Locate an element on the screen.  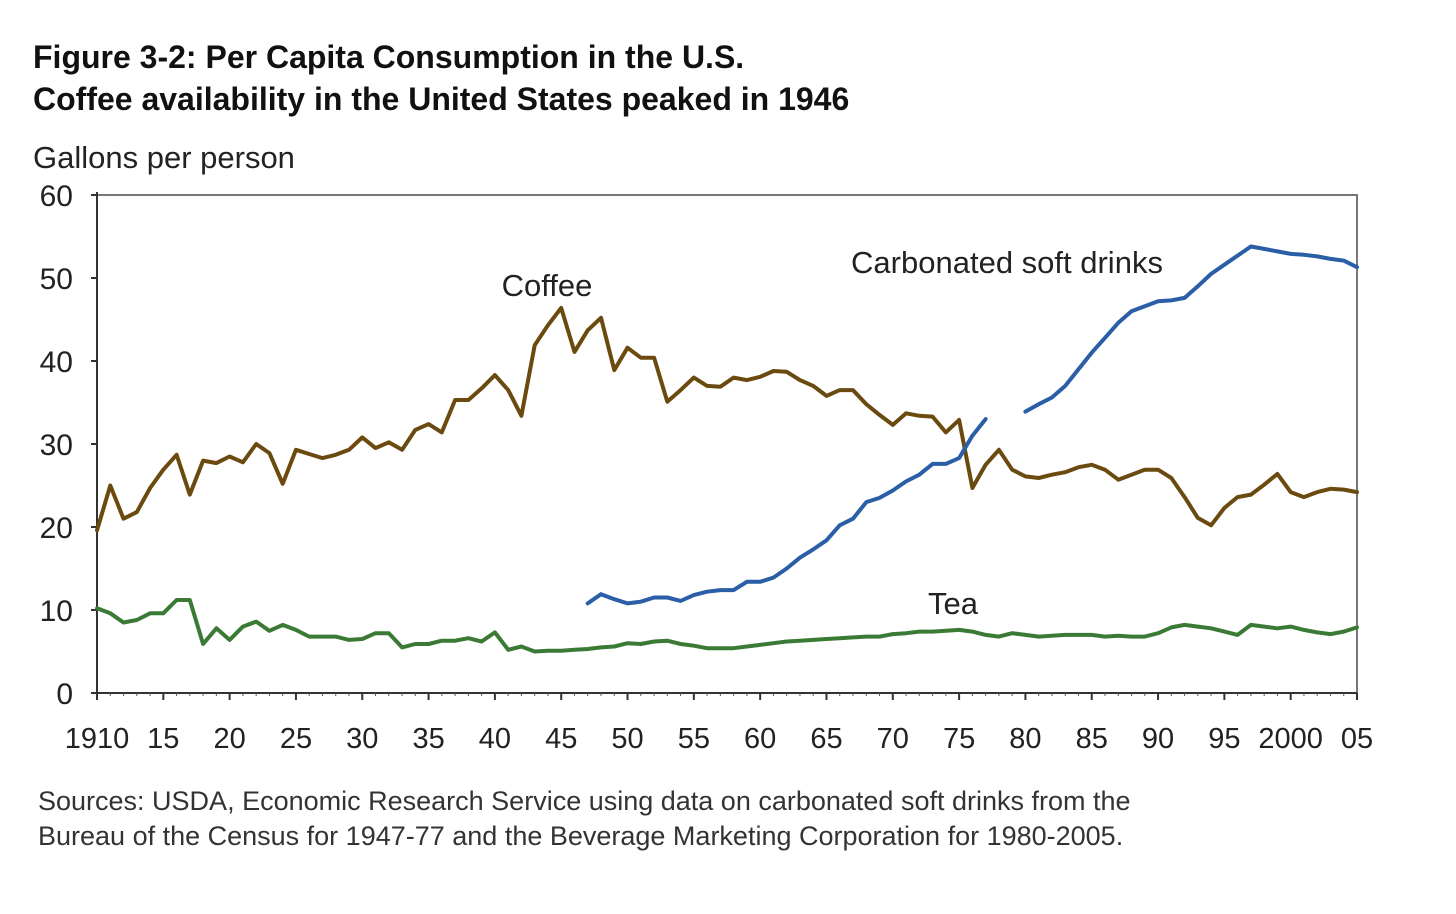
x-tick-label: 15 is located at coordinates (163, 739).